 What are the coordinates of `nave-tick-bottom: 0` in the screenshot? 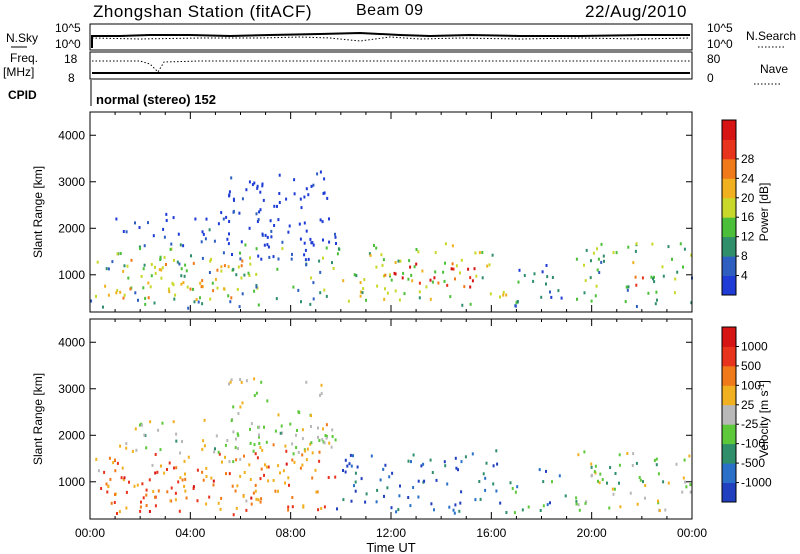 It's located at (710, 78).